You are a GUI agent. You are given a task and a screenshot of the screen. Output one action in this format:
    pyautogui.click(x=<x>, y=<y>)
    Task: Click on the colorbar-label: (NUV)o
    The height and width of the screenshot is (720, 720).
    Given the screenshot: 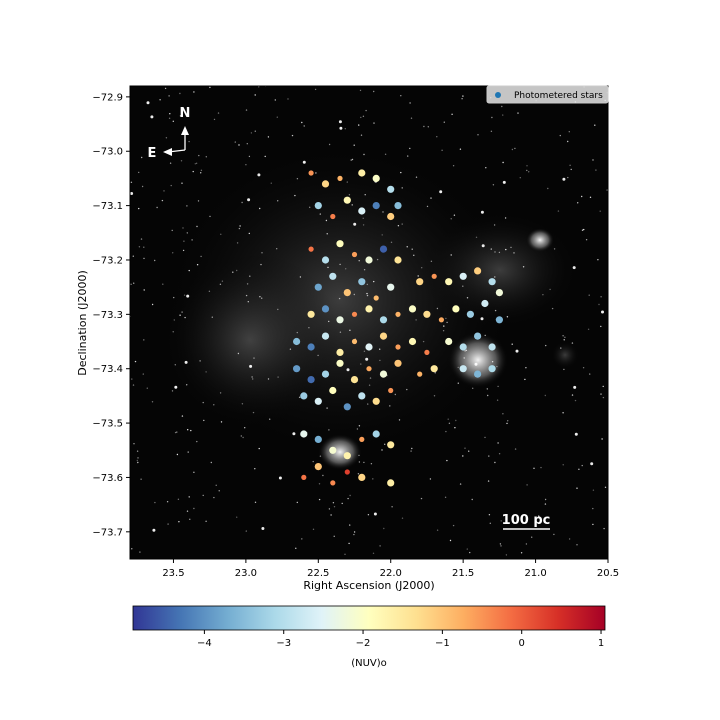 What is the action you would take?
    pyautogui.click(x=369, y=663)
    